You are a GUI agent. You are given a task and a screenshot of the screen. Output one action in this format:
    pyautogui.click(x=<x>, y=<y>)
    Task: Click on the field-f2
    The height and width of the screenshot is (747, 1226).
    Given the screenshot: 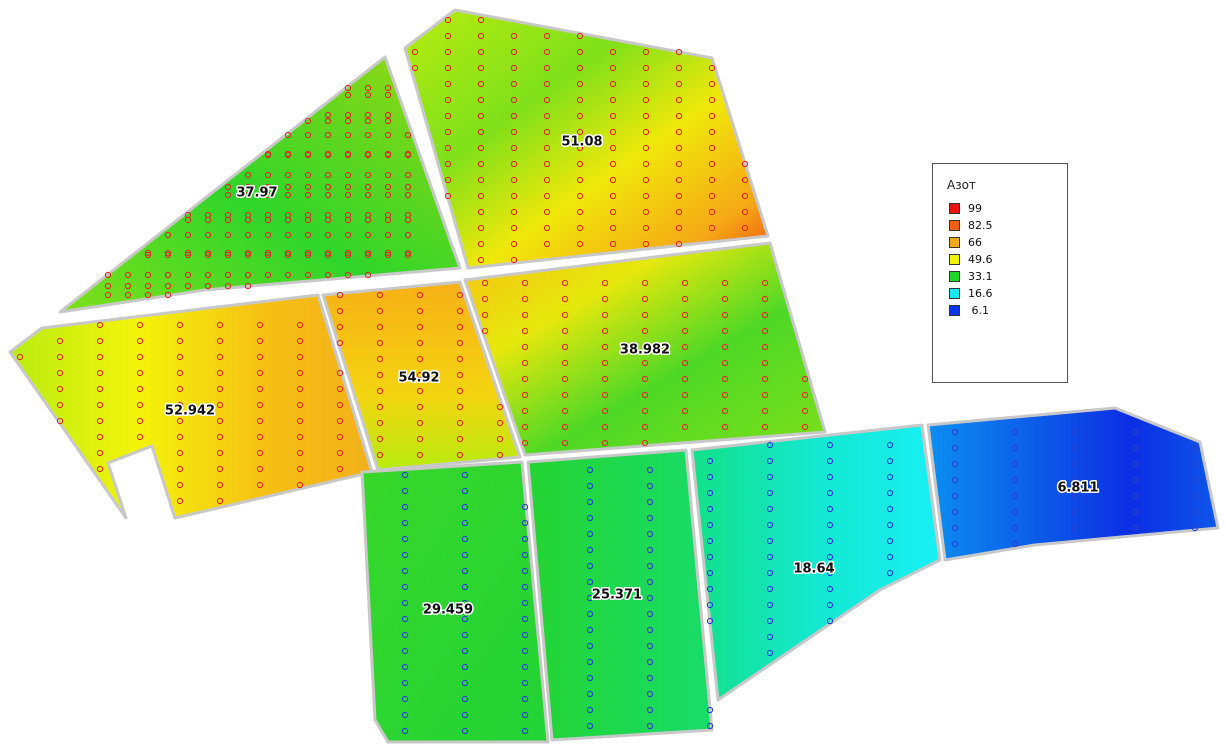 What is the action you would take?
    pyautogui.click(x=586, y=139)
    